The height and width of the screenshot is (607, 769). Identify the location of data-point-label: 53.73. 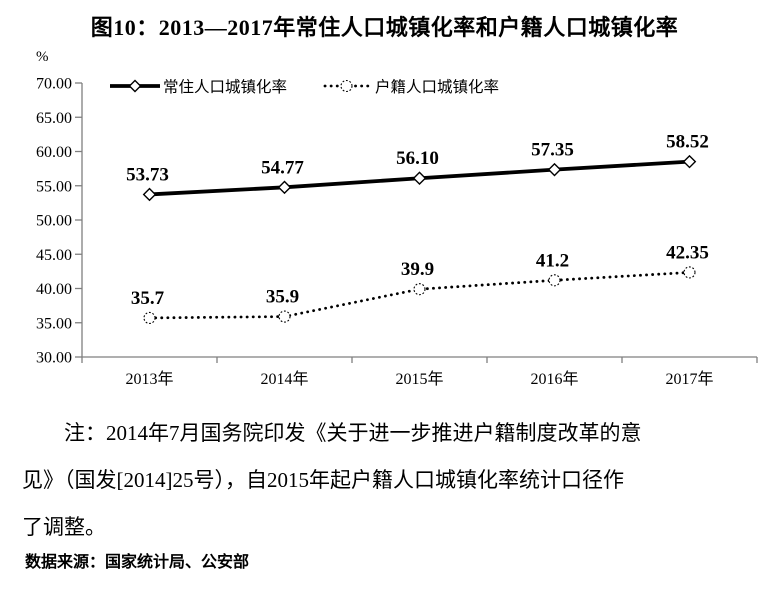
(147, 174).